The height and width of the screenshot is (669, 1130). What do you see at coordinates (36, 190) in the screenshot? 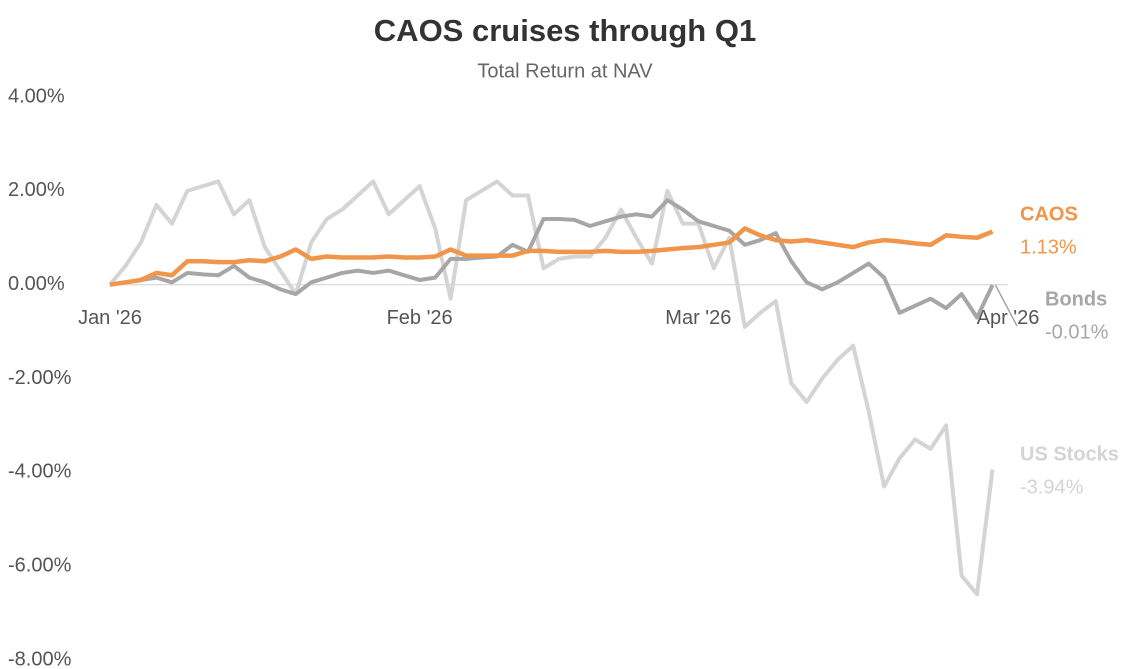
I see `y-tick-label: 2.00%` at bounding box center [36, 190].